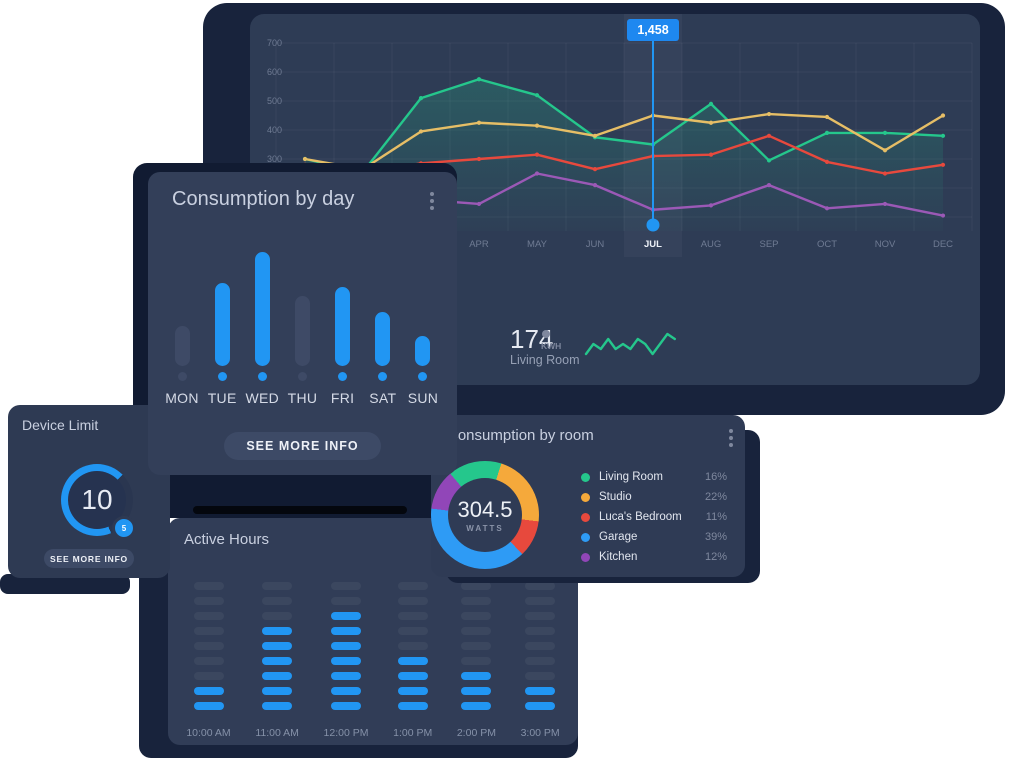 This screenshot has width=1024, height=772. I want to click on active-hours-title: Active Hours, so click(227, 539).